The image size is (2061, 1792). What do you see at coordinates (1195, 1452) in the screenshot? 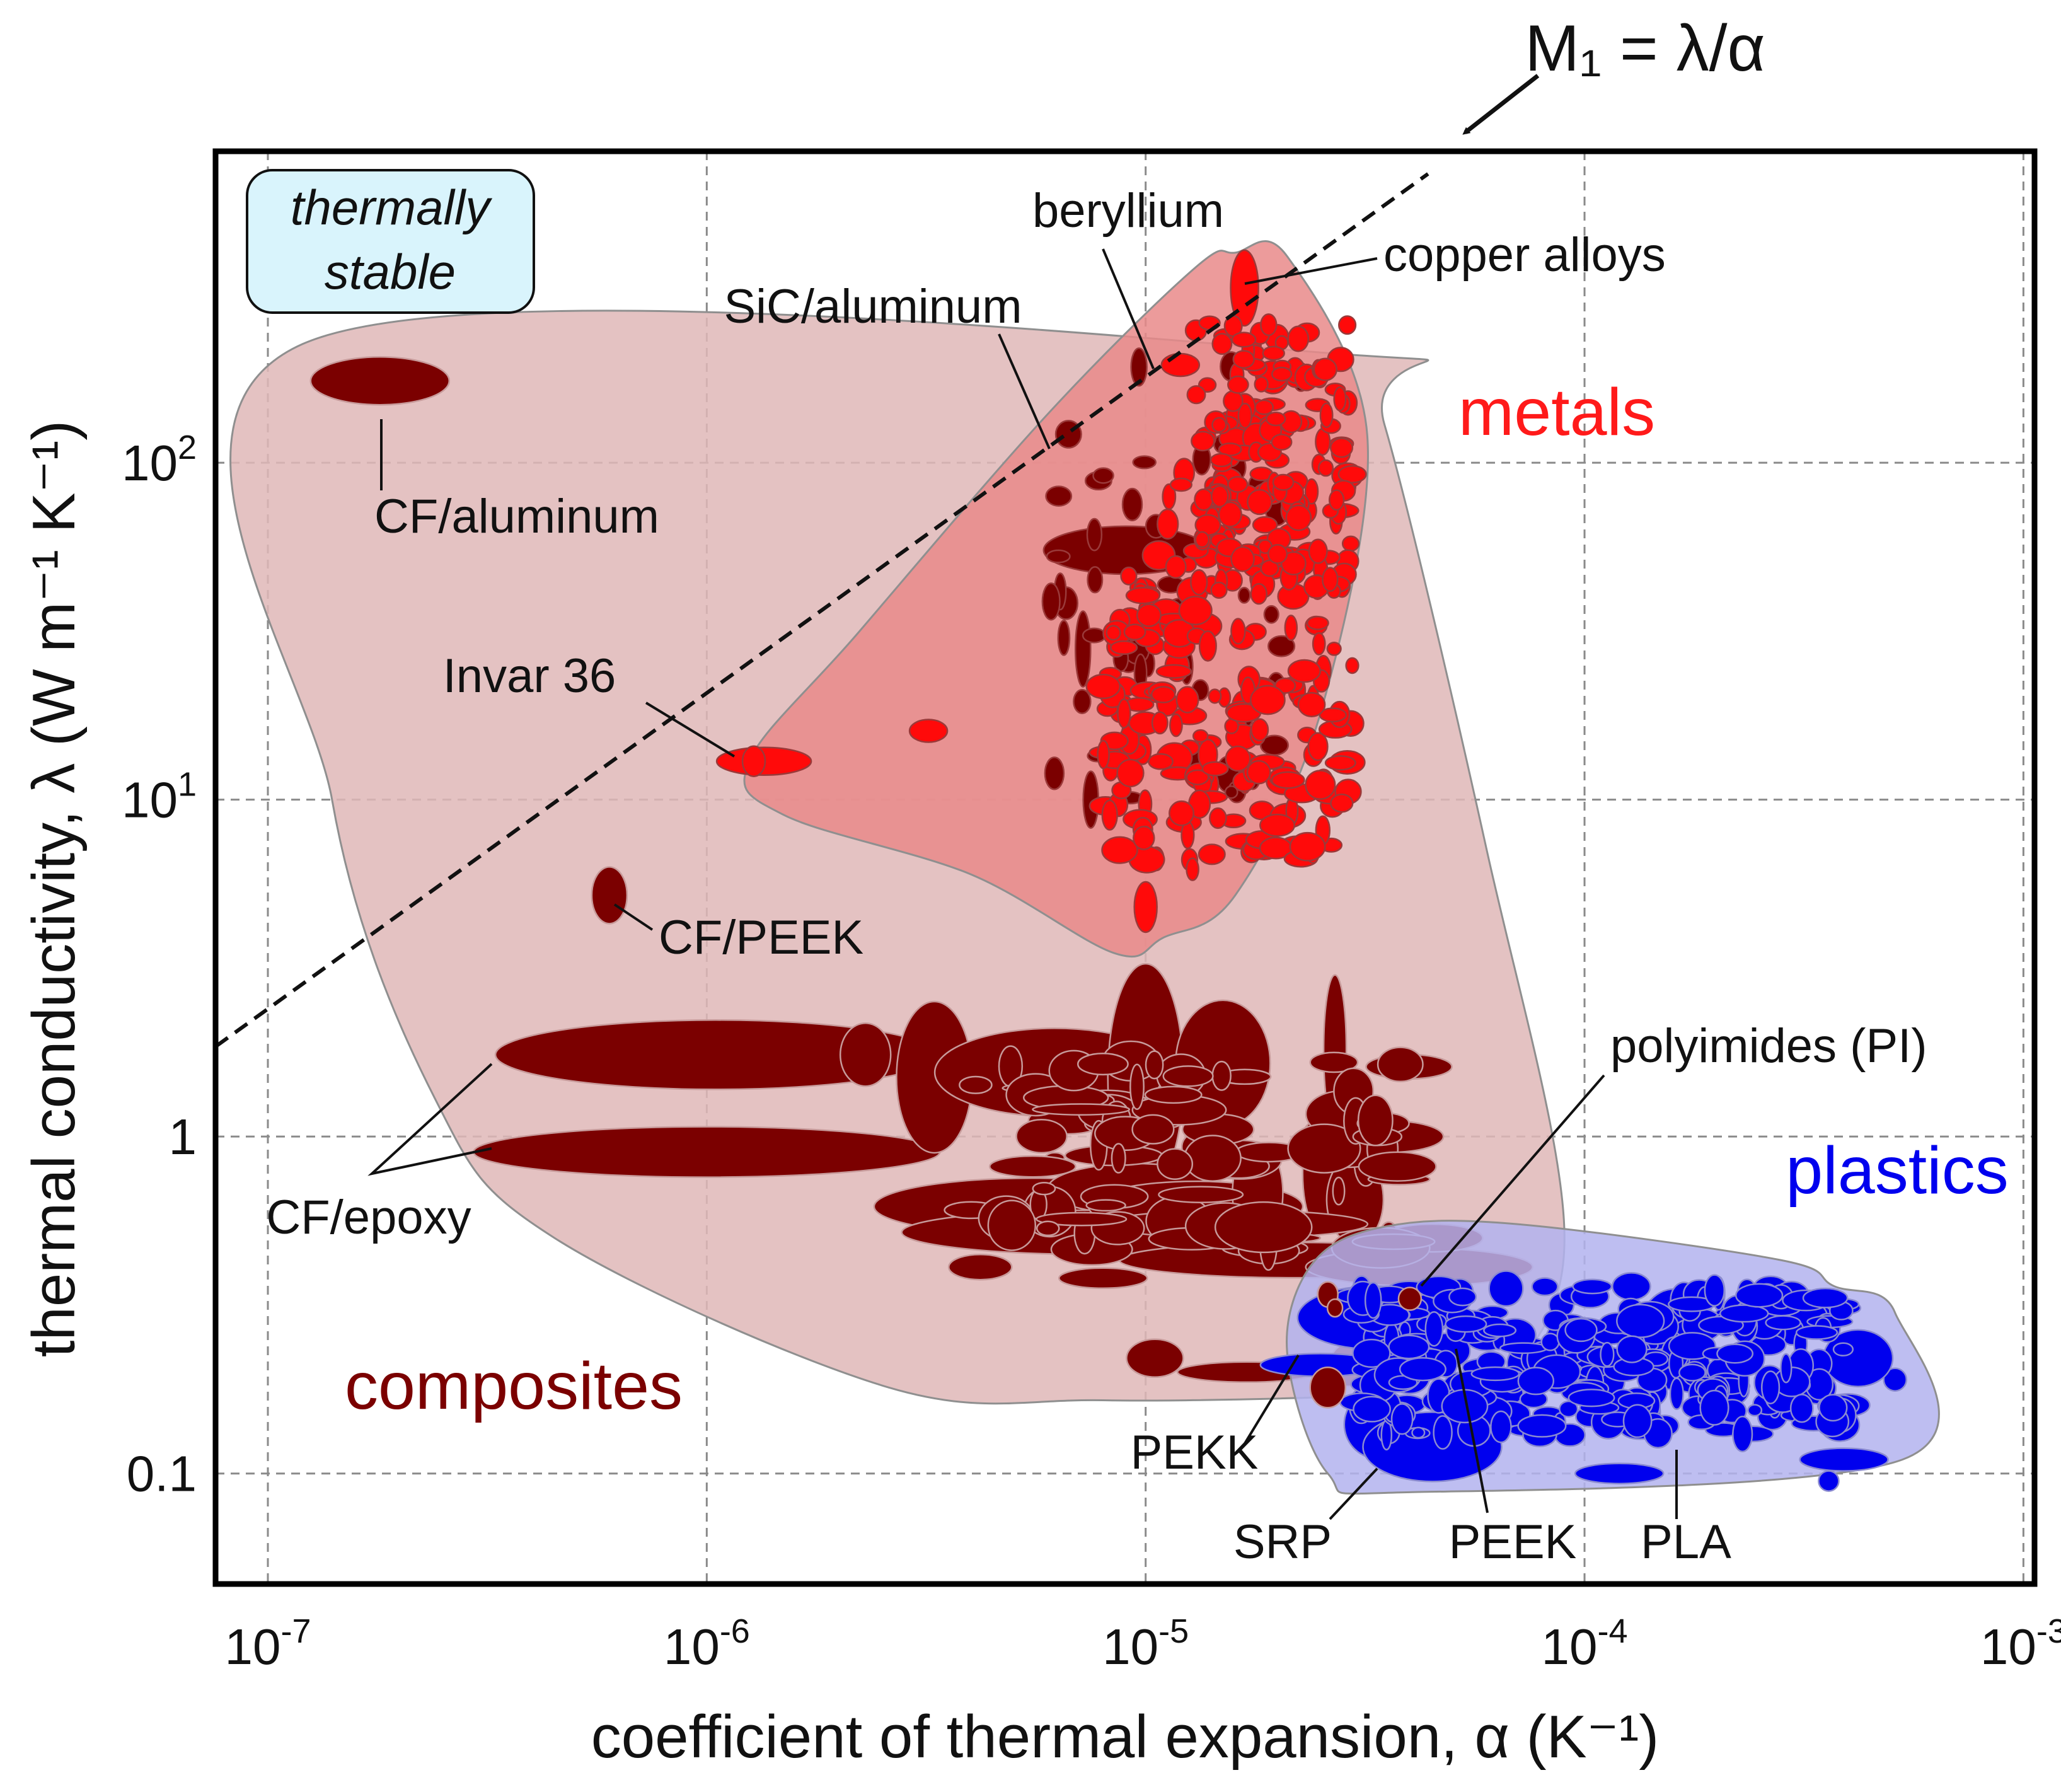
I see `annotation-pekk: PEKK` at bounding box center [1195, 1452].